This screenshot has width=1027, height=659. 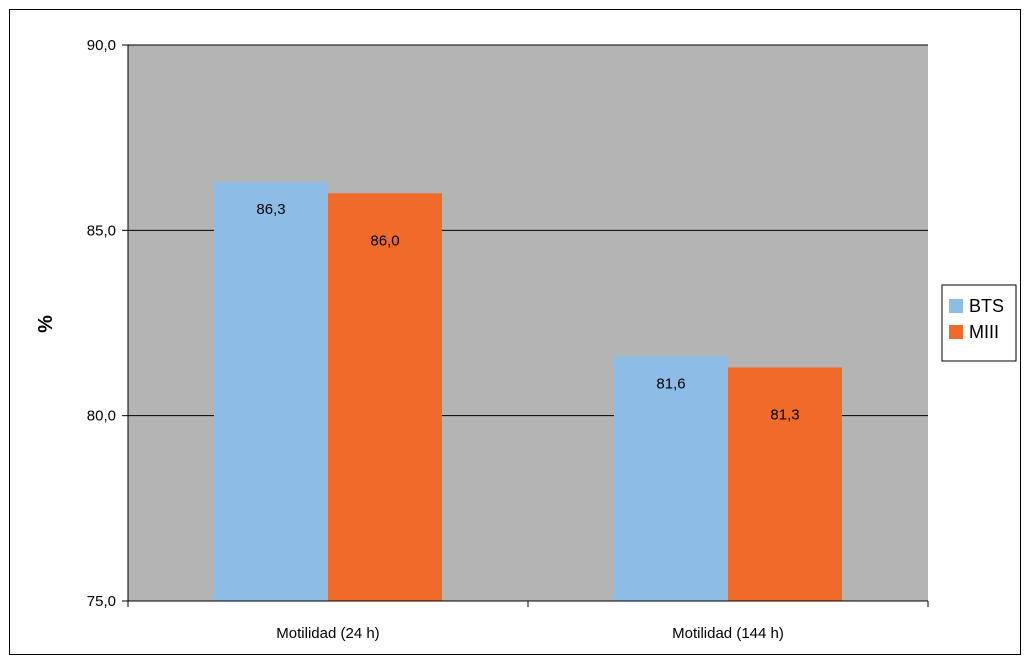 I want to click on y-tick-label: 90,0, so click(x=101, y=45).